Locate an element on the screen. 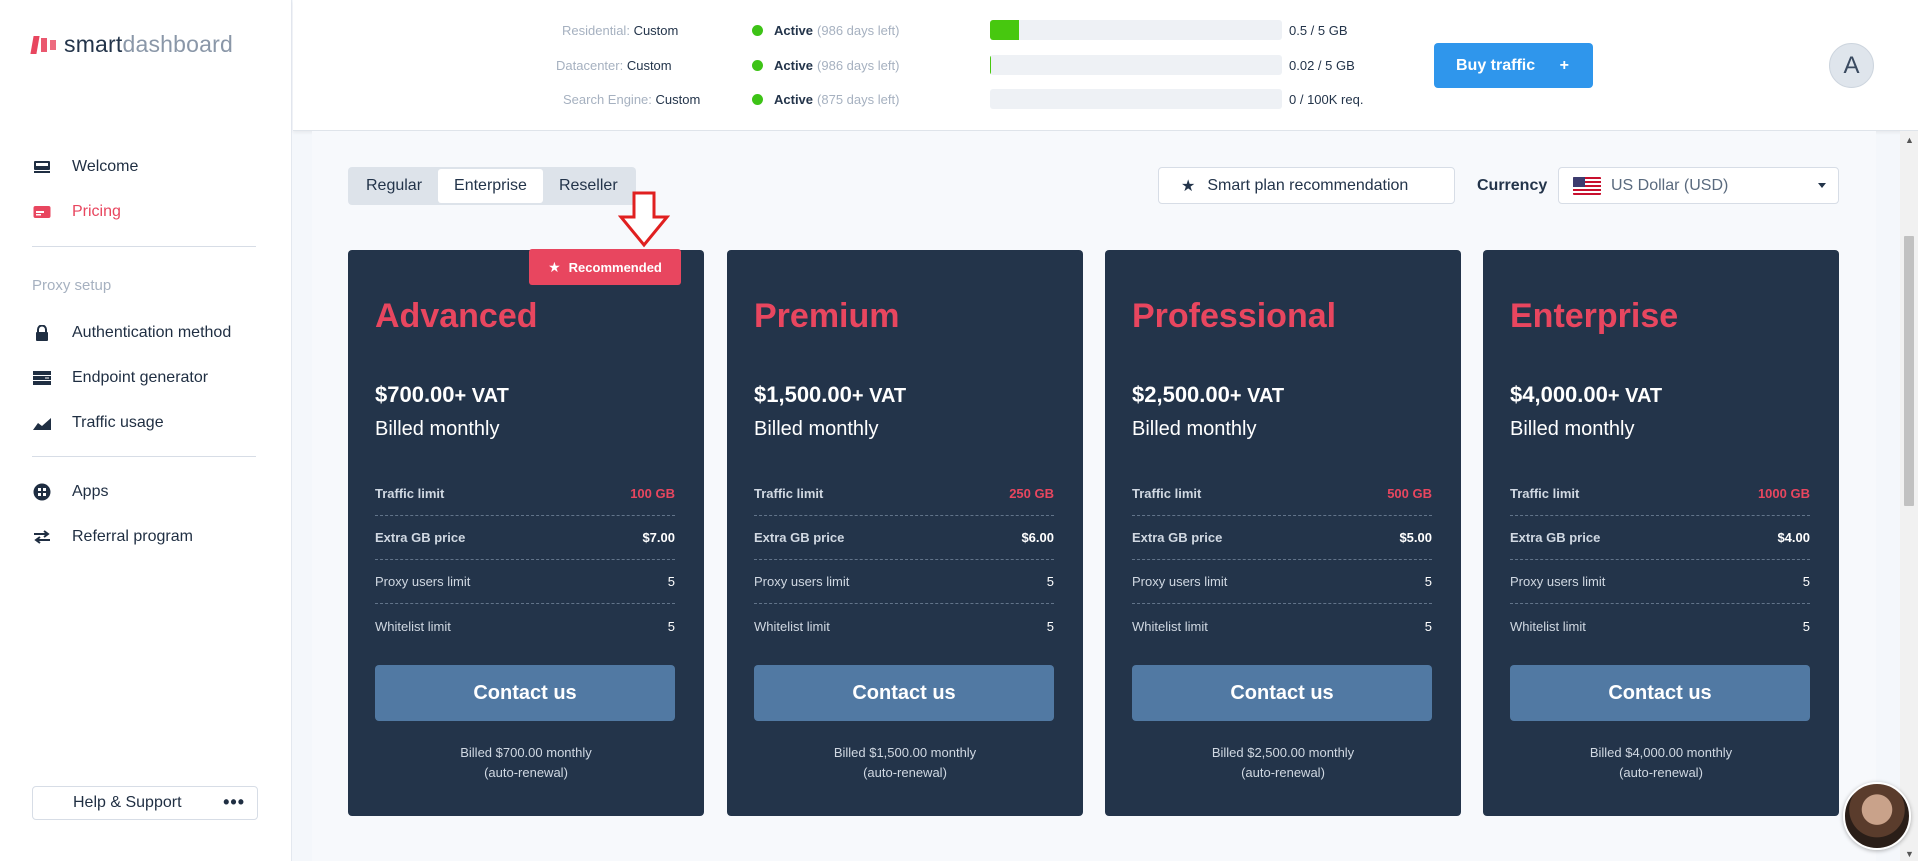 This screenshot has width=1918, height=861. usage-text: 0.5 / 5 GB is located at coordinates (1318, 30).